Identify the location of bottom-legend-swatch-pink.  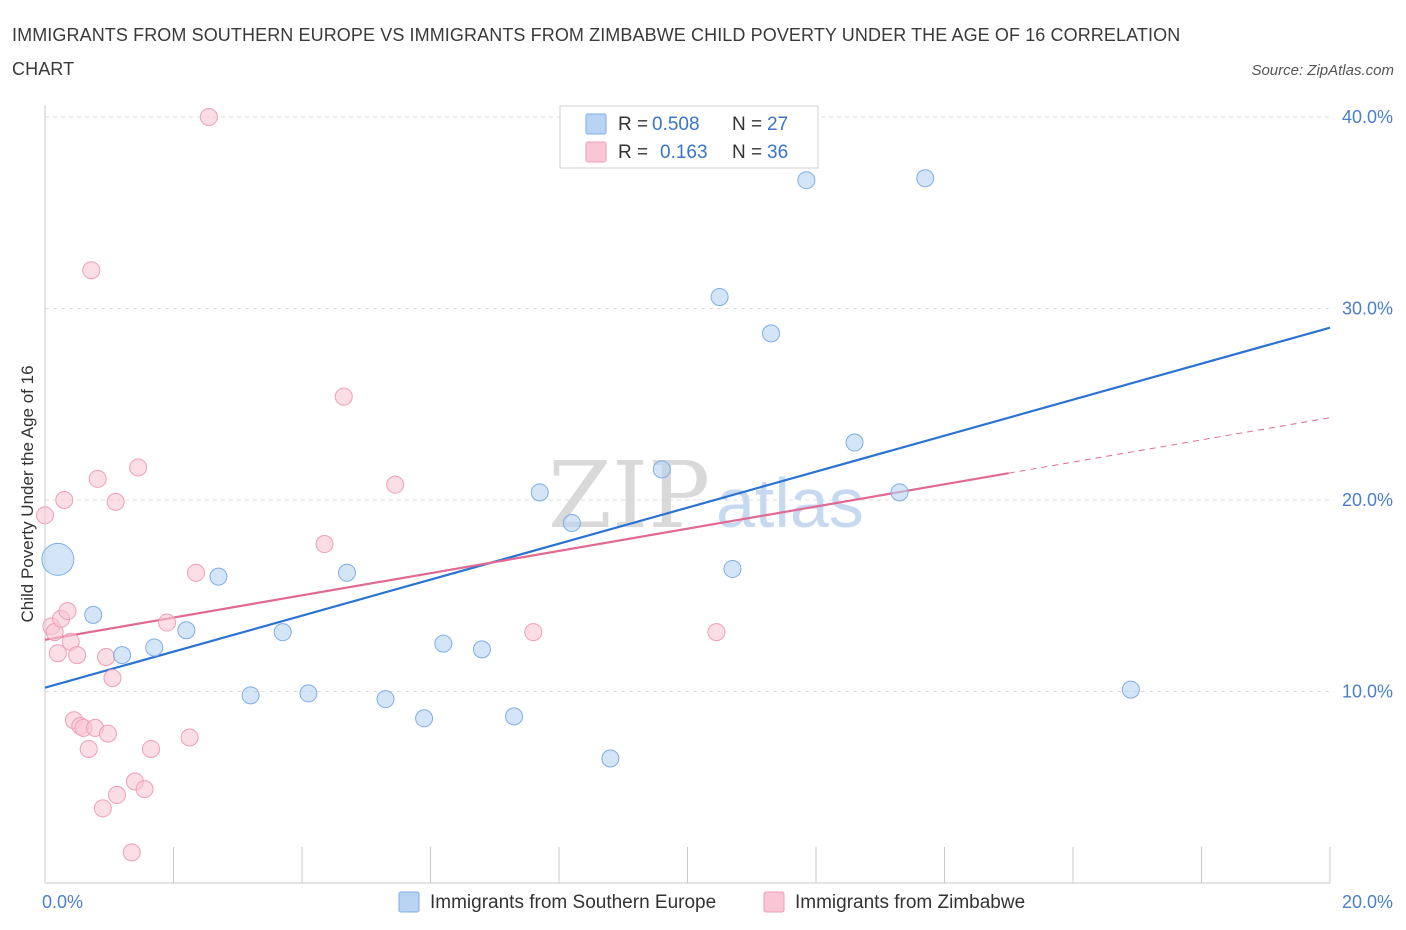
(774, 902).